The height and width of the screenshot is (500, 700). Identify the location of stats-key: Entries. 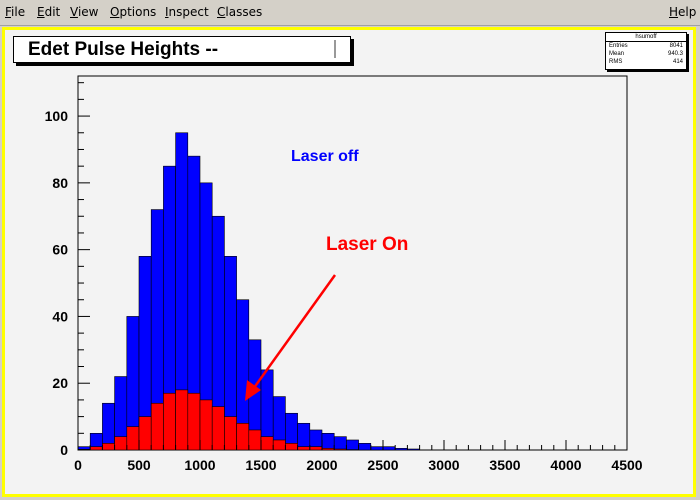
(618, 46).